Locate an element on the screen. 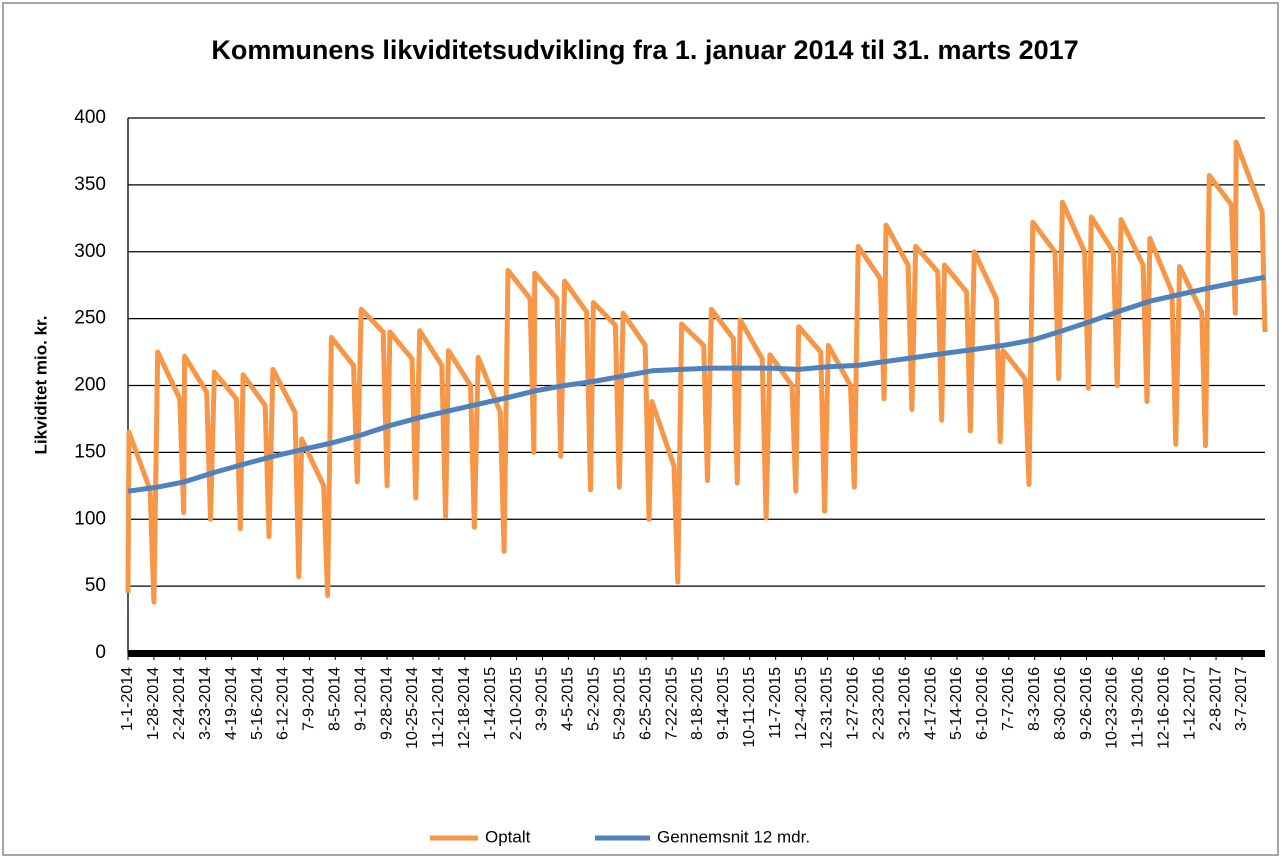 The height and width of the screenshot is (859, 1282). x-tick-label: 8-5-2014 is located at coordinates (334, 699).